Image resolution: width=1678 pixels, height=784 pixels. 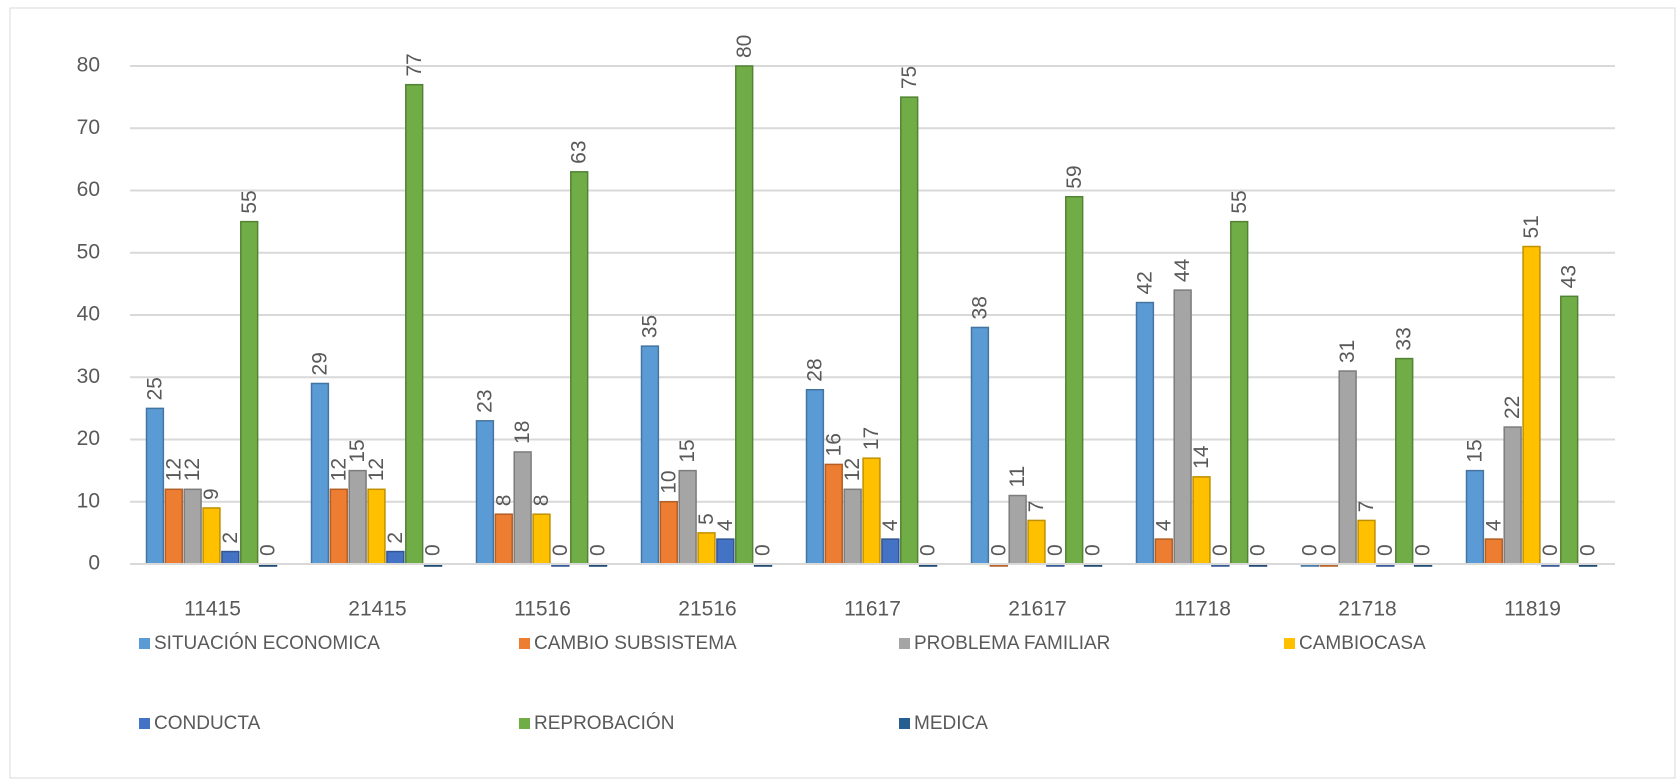 I want to click on data-label: 14, so click(x=1201, y=457).